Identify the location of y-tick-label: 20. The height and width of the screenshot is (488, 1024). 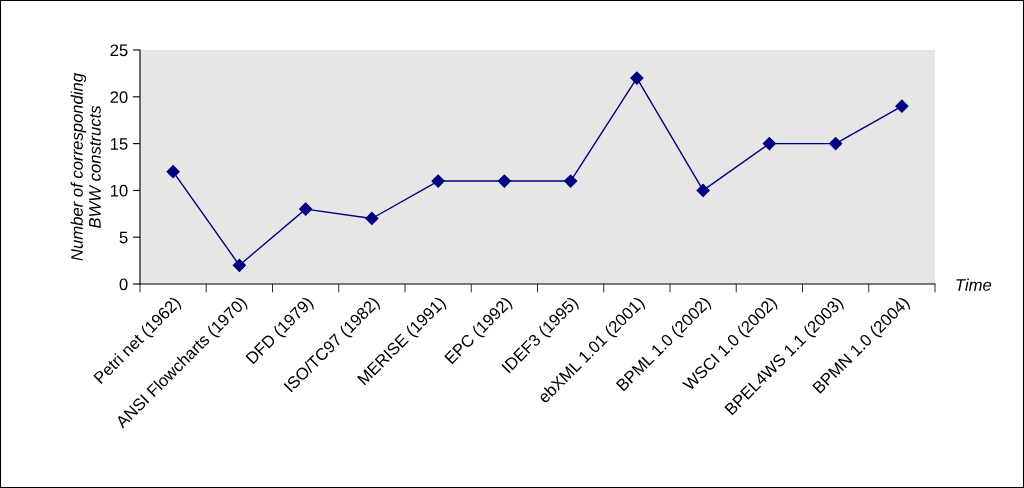
(119, 97).